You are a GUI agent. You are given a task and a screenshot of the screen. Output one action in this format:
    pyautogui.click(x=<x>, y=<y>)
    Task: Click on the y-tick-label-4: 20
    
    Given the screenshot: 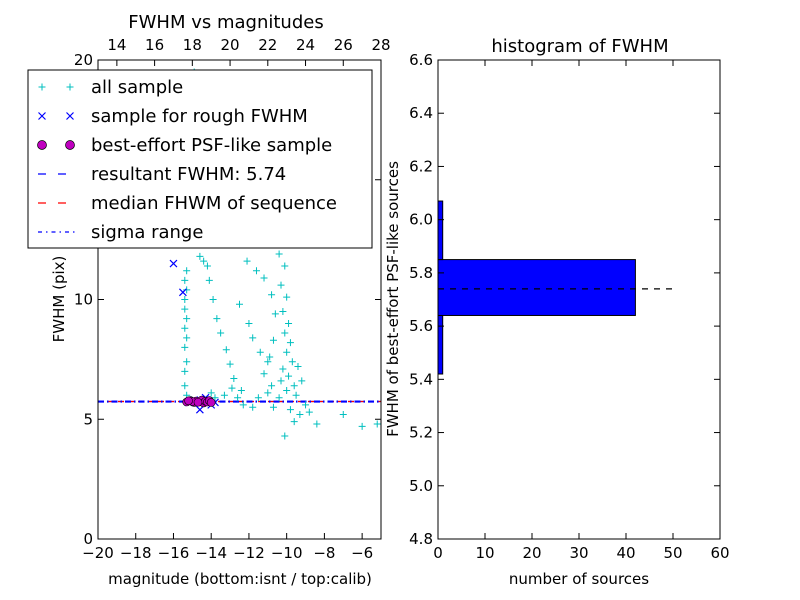 What is the action you would take?
    pyautogui.click(x=83, y=60)
    